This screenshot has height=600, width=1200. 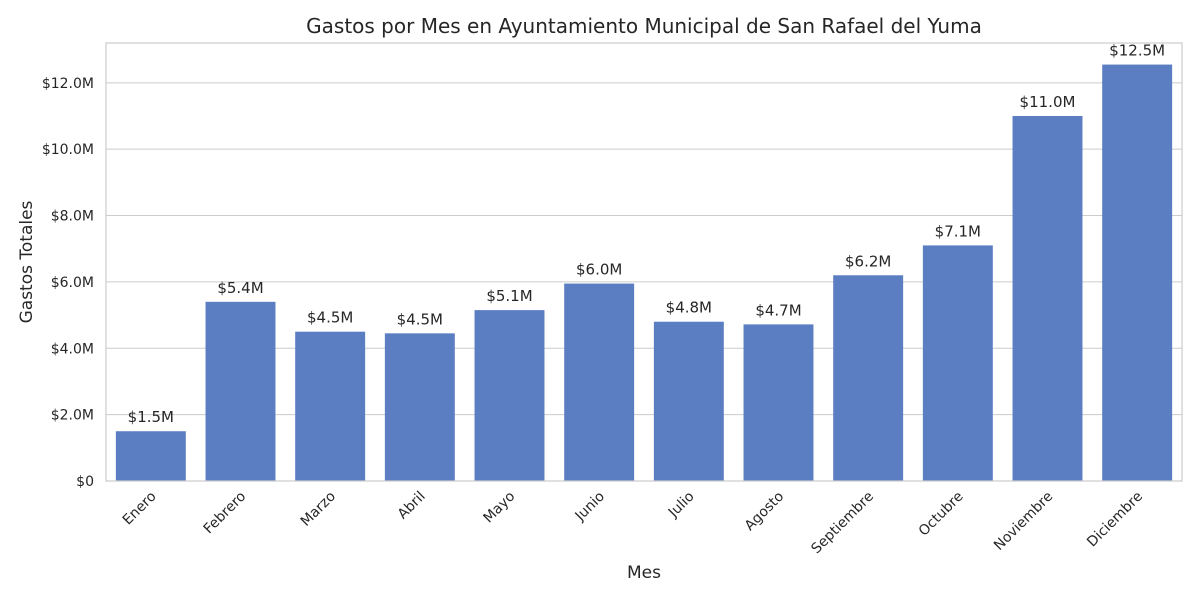 I want to click on y-tick-label: $2.0M, so click(x=72, y=416).